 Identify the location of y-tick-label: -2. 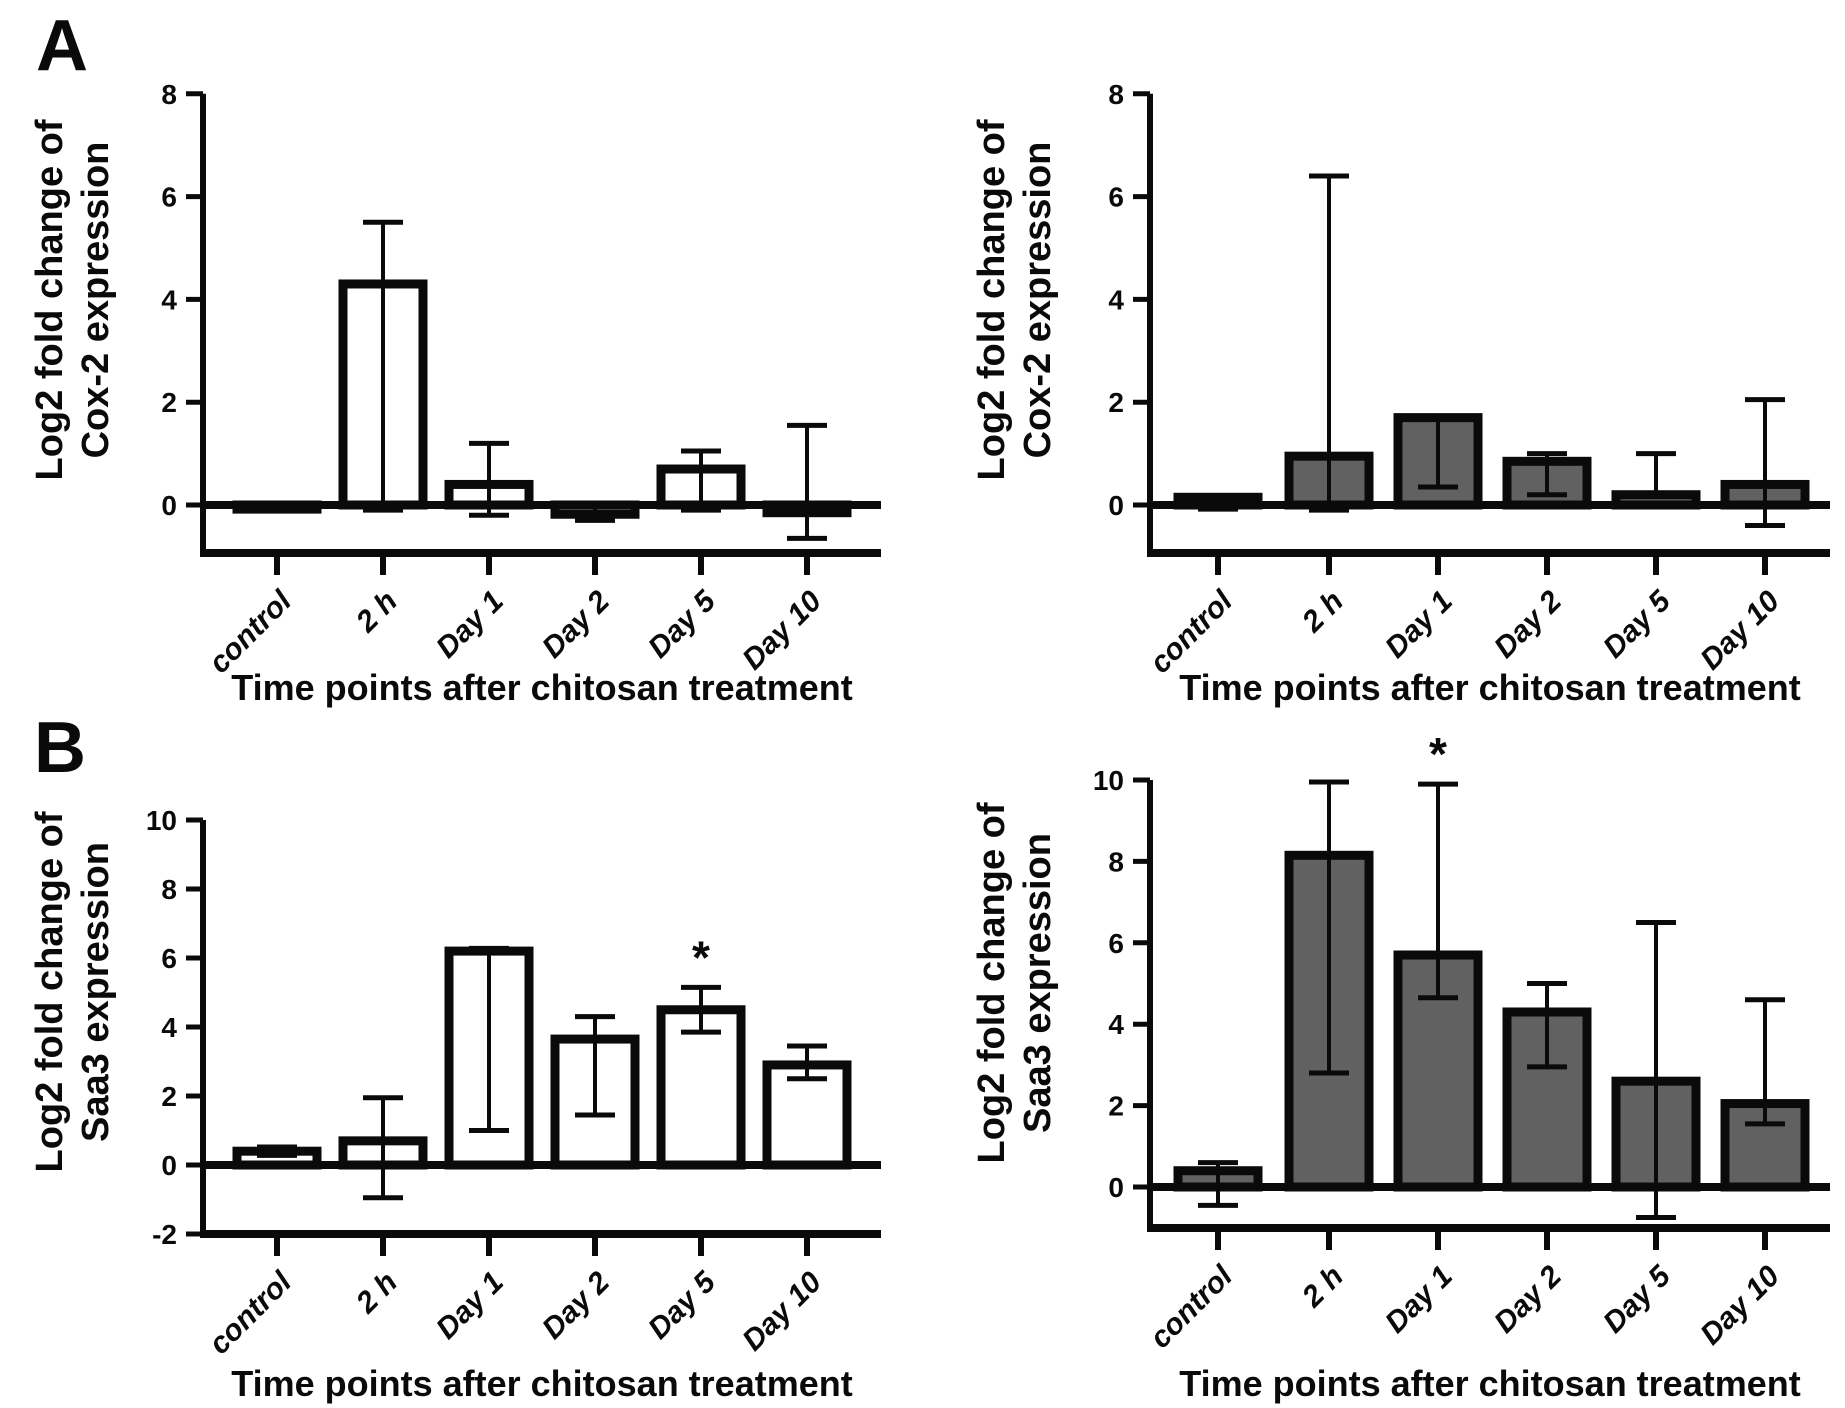
(164, 1234).